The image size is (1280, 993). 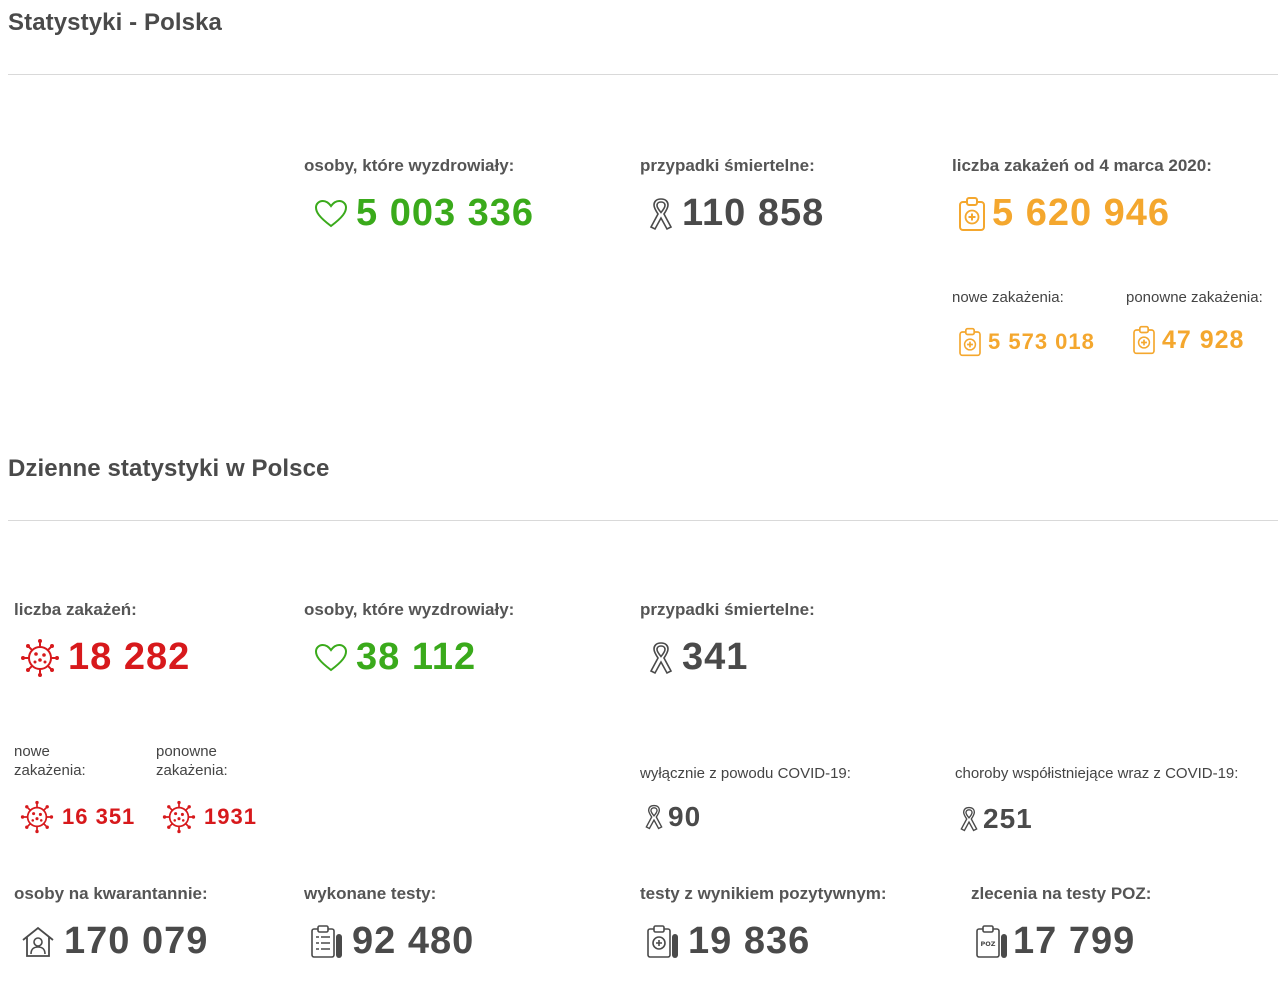 What do you see at coordinates (169, 468) in the screenshot?
I see `section-title-daily: Dzienne statystyki w Polsce` at bounding box center [169, 468].